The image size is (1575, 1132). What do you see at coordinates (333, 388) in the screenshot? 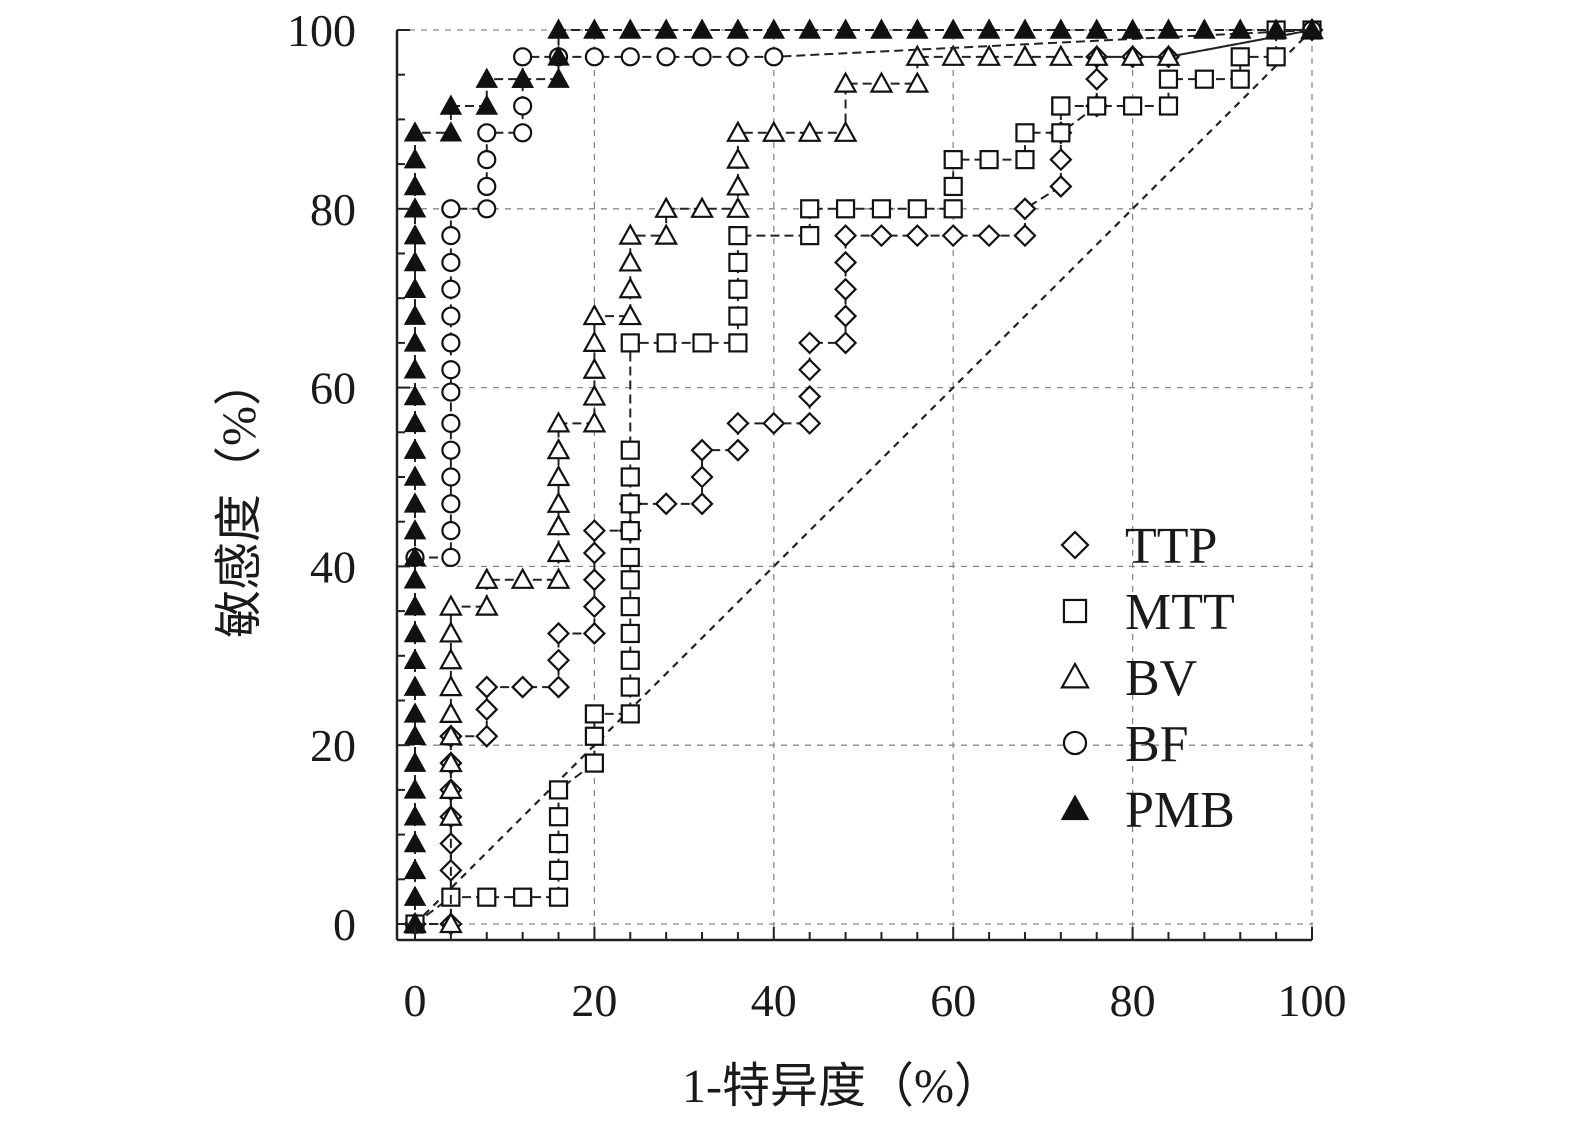
I see `y-tick-label: 60` at bounding box center [333, 388].